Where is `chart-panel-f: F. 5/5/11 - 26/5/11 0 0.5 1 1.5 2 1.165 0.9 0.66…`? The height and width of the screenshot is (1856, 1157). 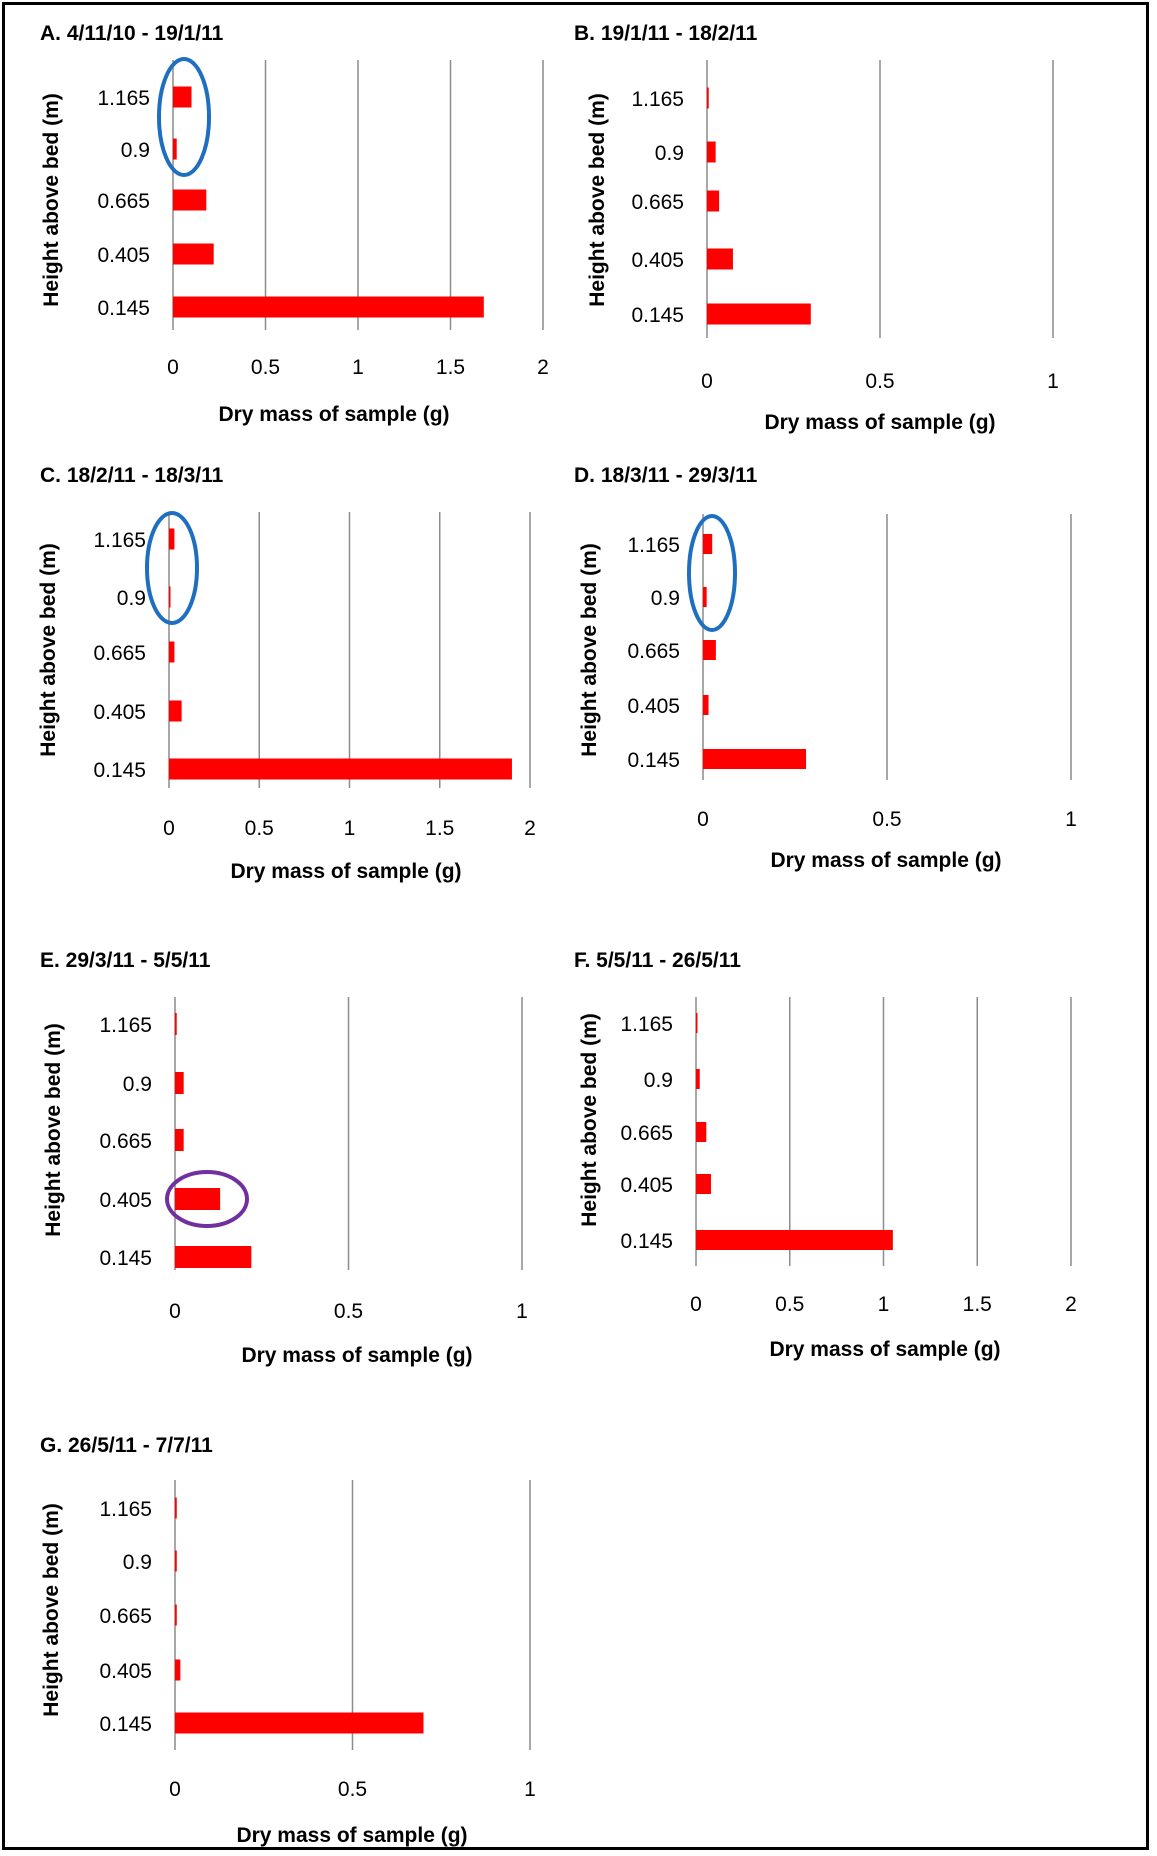
chart-panel-f: F. 5/5/11 - 26/5/11 0 0.5 1 1.5 2 1.165 0.9 0.66… is located at coordinates (825, 1155).